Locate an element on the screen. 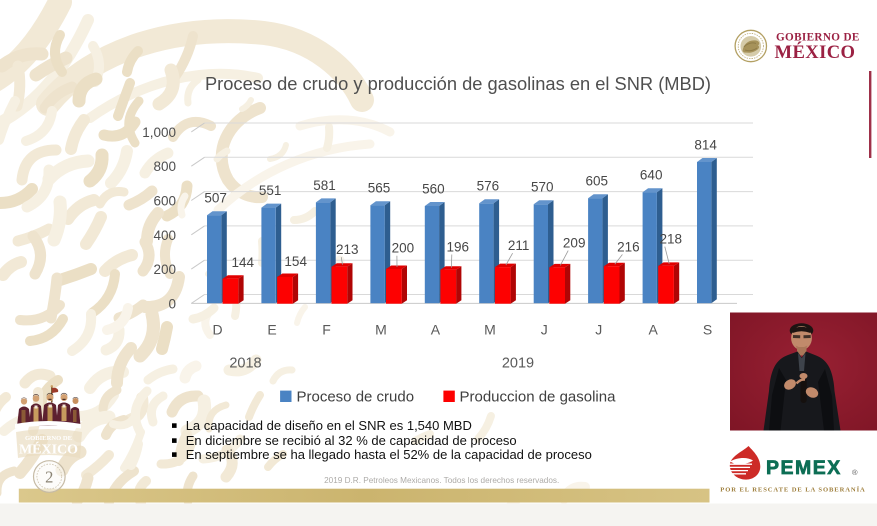 The width and height of the screenshot is (877, 526). svg-text: 218 is located at coordinates (671, 238).